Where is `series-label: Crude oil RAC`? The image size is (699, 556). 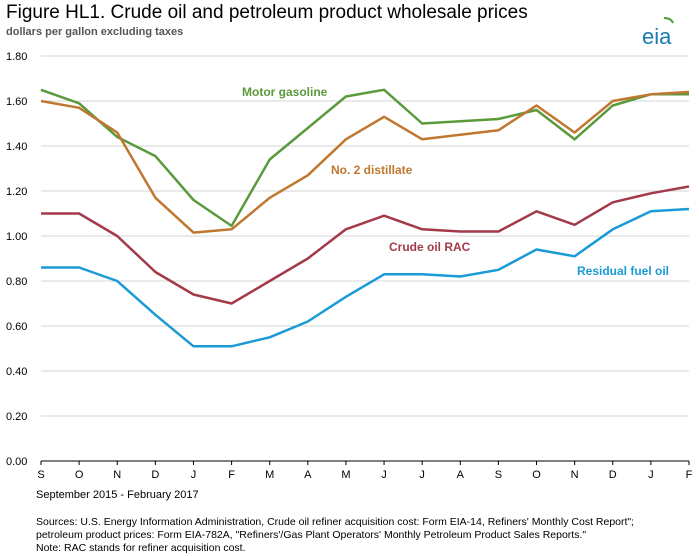
series-label: Crude oil RAC is located at coordinates (430, 247).